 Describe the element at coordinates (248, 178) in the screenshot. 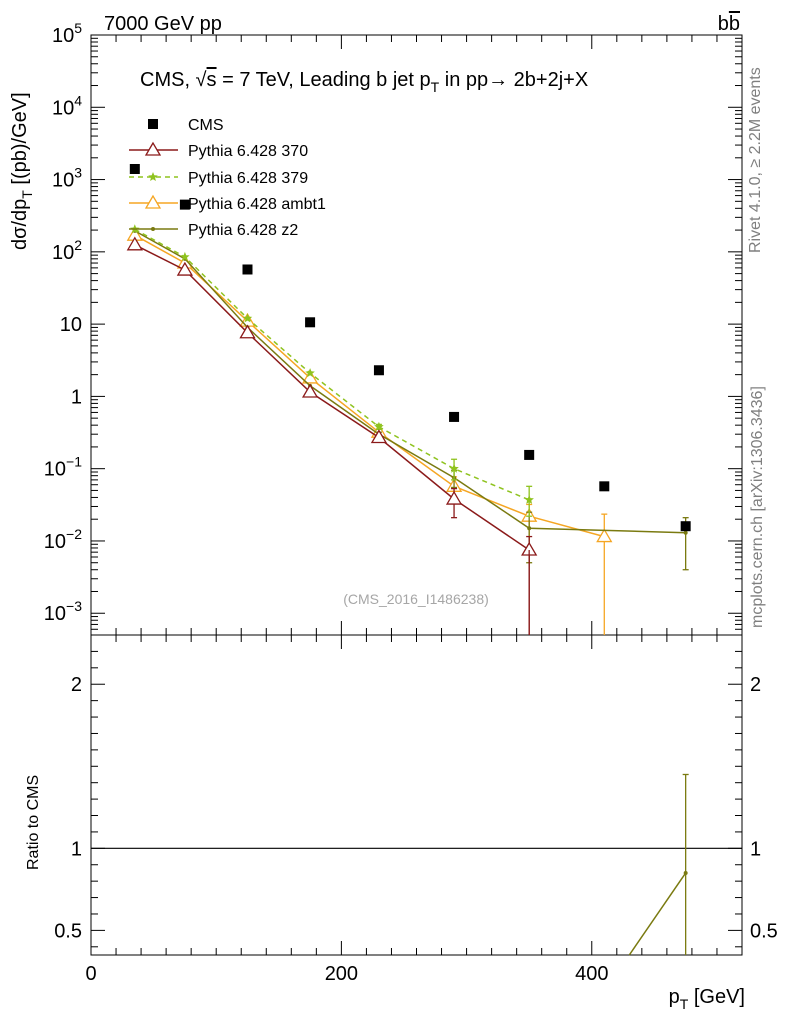

I see `legend-label: Pythia 6.428 379` at that location.